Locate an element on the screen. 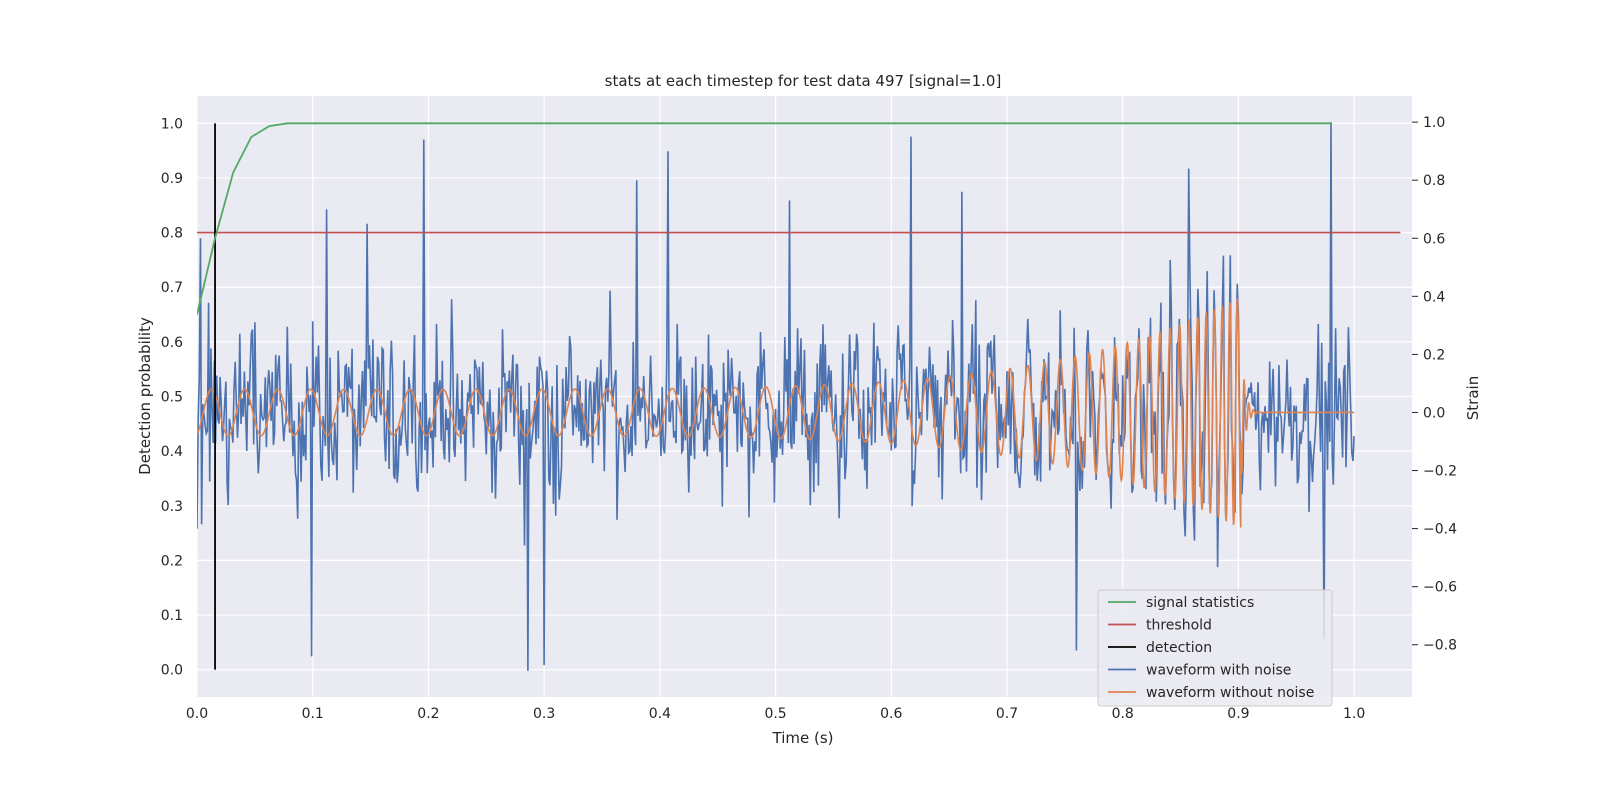 The image size is (1600, 800). y-axis-right: −0.8 −0.6 −0.4 −0.2 0.0 0.2 0.4 0.6 0.8 1.0 is located at coordinates (1434, 384).